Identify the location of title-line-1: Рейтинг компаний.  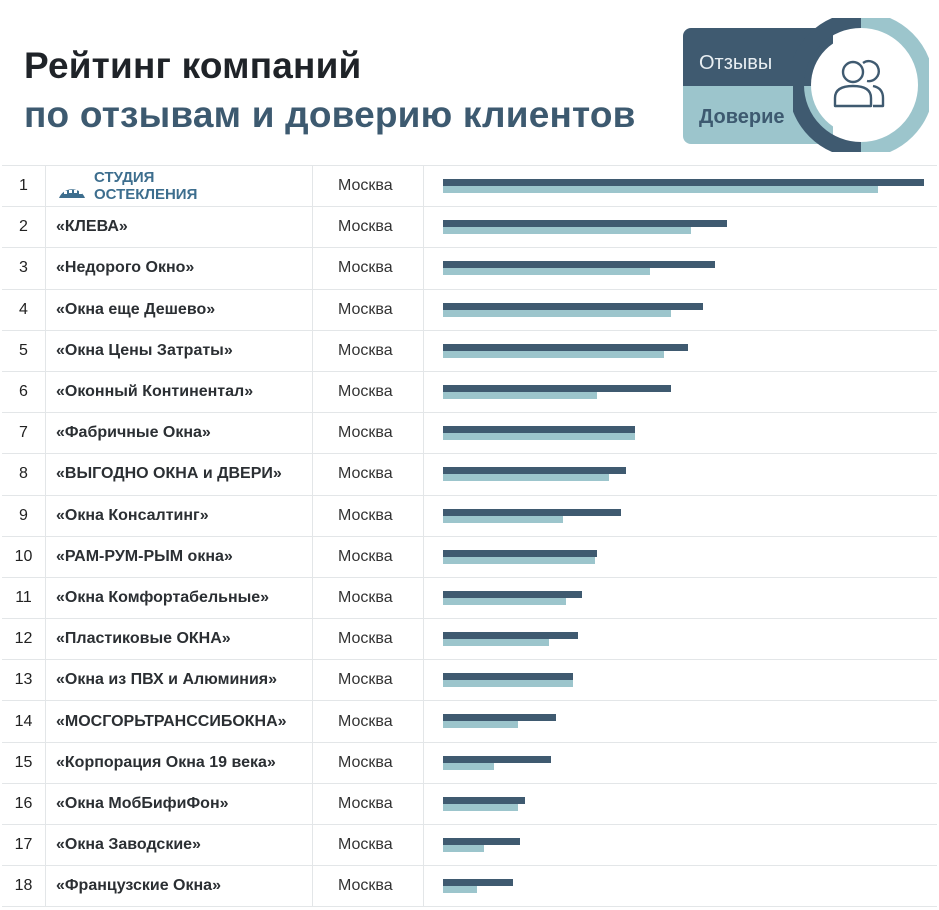
(193, 65).